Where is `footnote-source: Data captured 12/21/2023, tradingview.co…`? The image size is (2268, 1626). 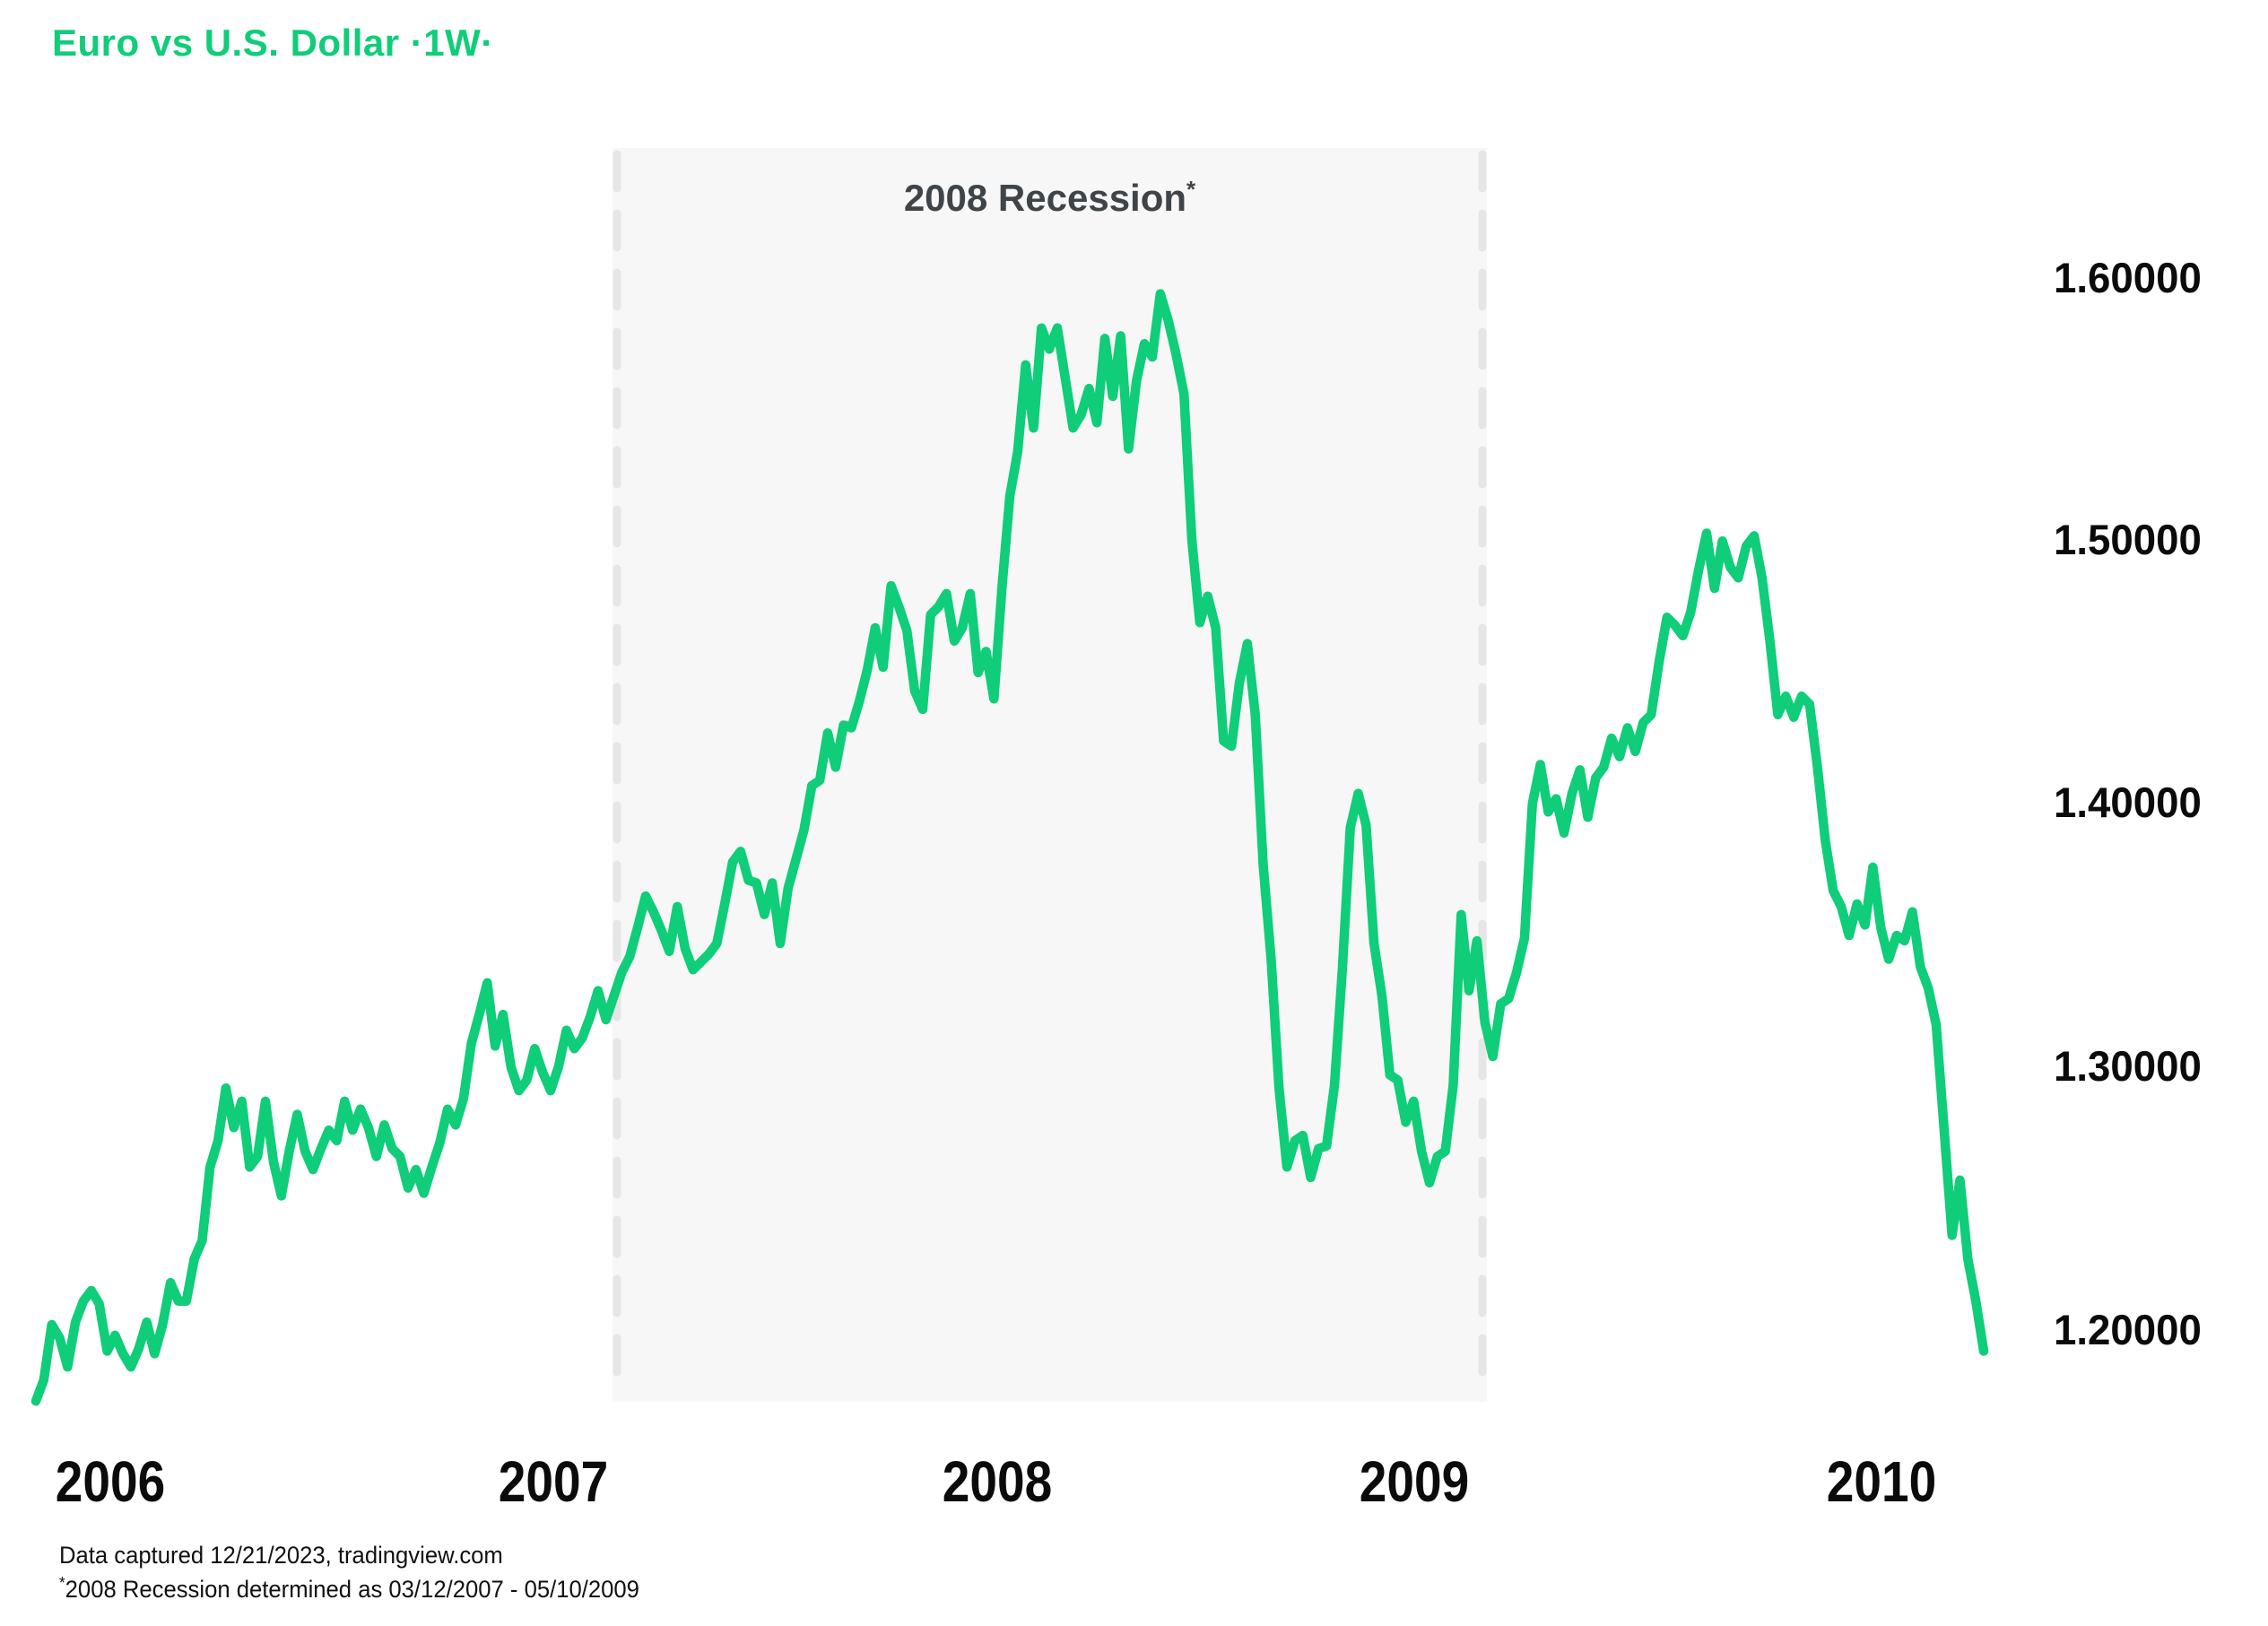
footnote-source: Data captured 12/21/2023, tradingview.co… is located at coordinates (281, 1556).